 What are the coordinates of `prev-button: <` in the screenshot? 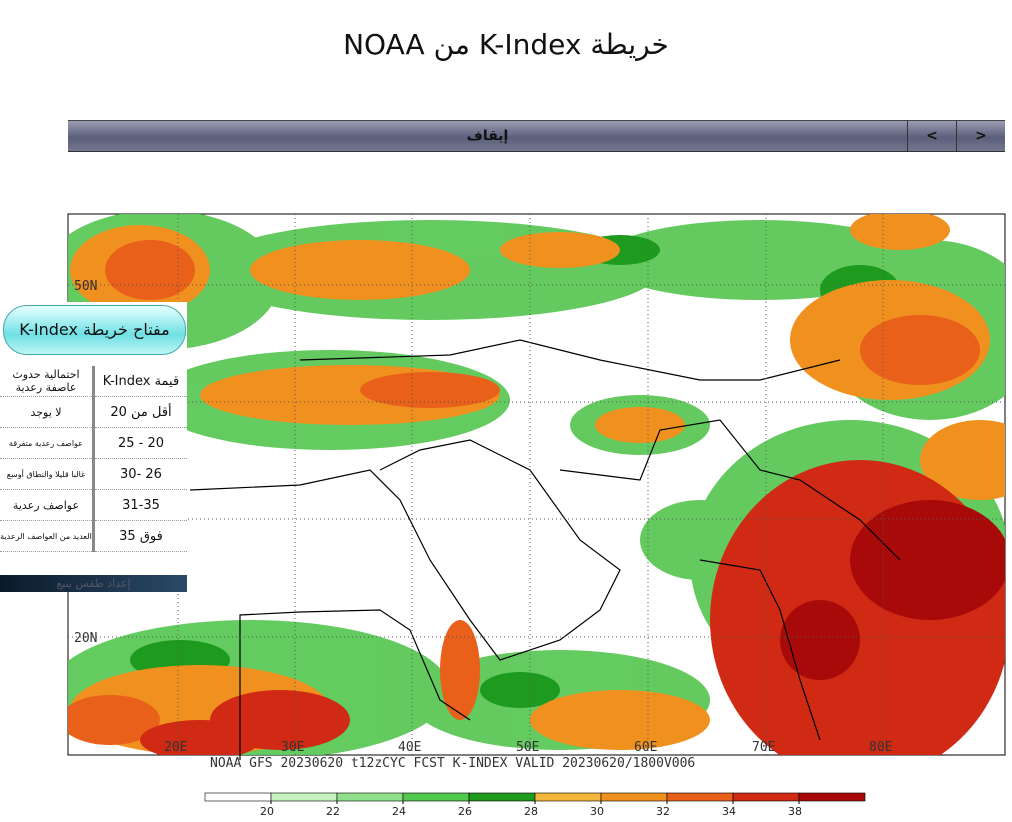 It's located at (931, 136).